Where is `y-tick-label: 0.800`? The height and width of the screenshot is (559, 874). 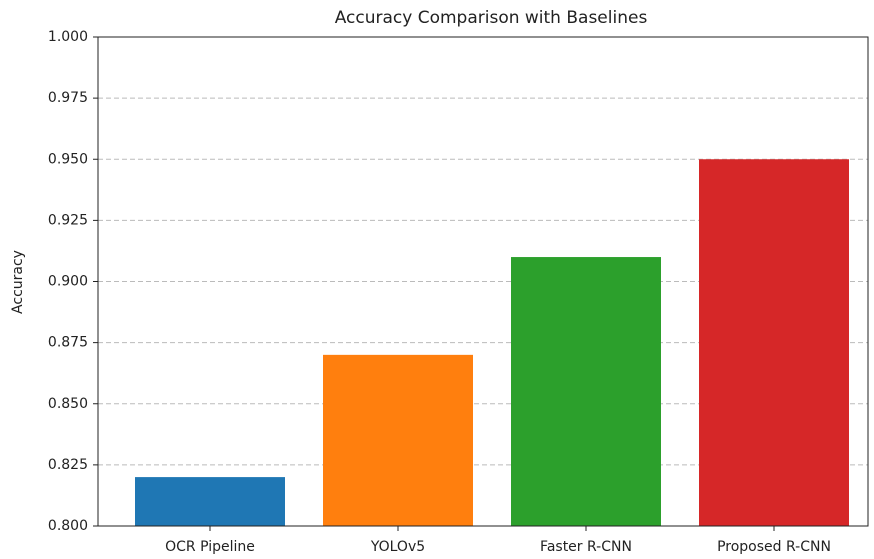
y-tick-label: 0.800 is located at coordinates (68, 526).